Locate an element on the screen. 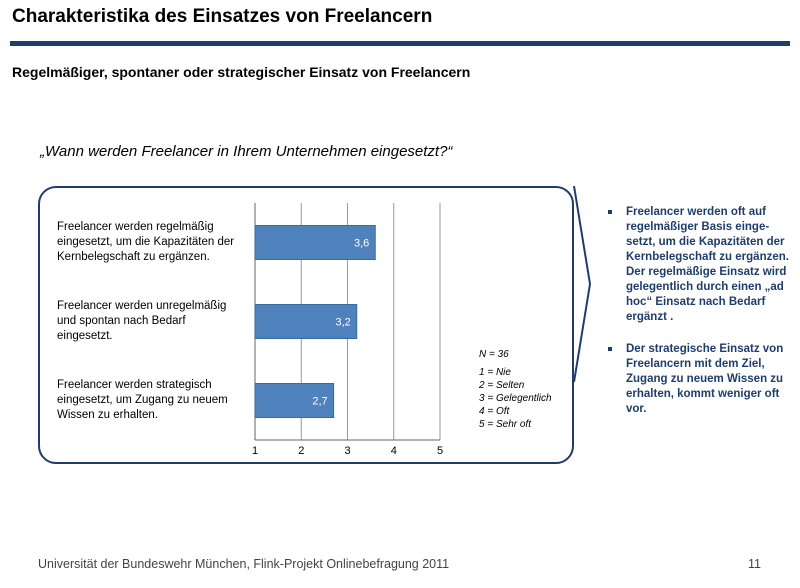  bar-value-label: 3,2 is located at coordinates (342, 323).